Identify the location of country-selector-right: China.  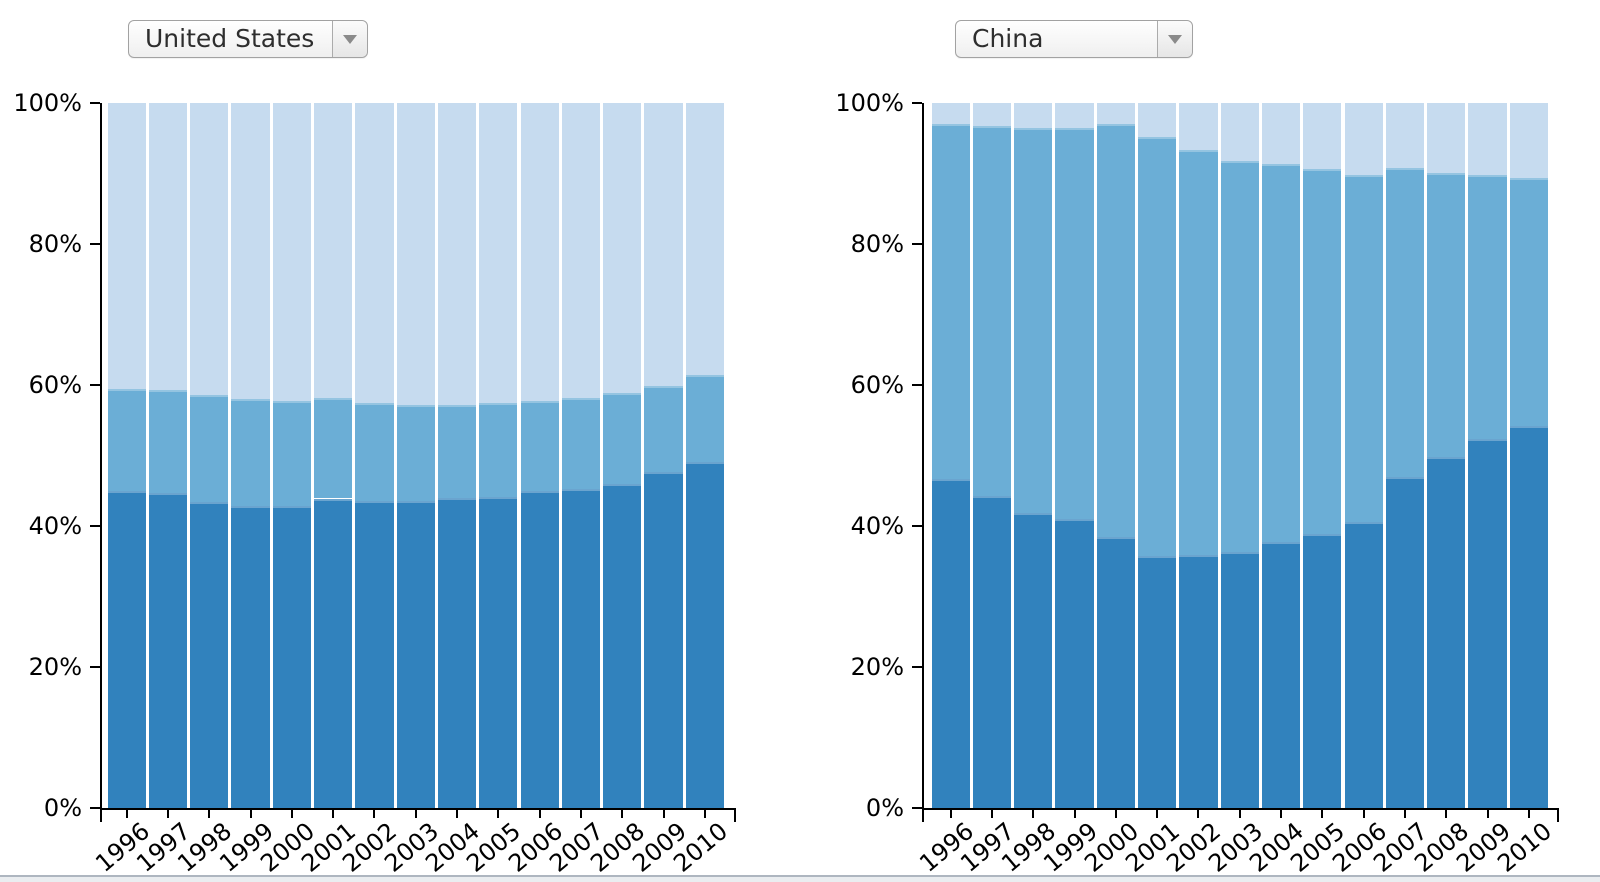
(1074, 39).